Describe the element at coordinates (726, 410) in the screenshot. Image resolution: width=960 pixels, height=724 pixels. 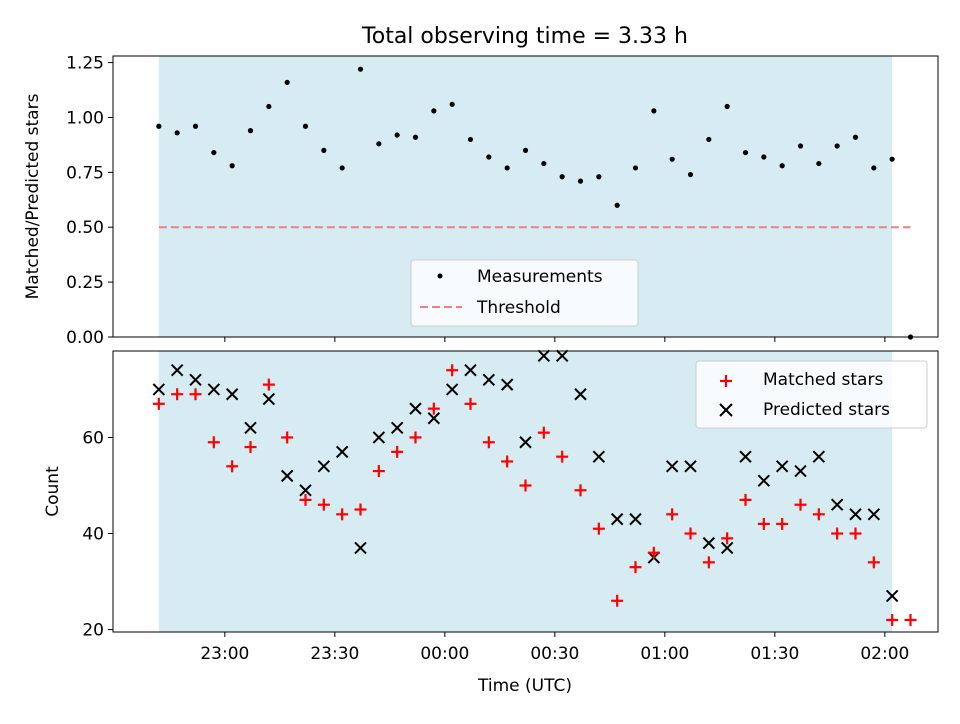
I see `legend-predicted-marker` at that location.